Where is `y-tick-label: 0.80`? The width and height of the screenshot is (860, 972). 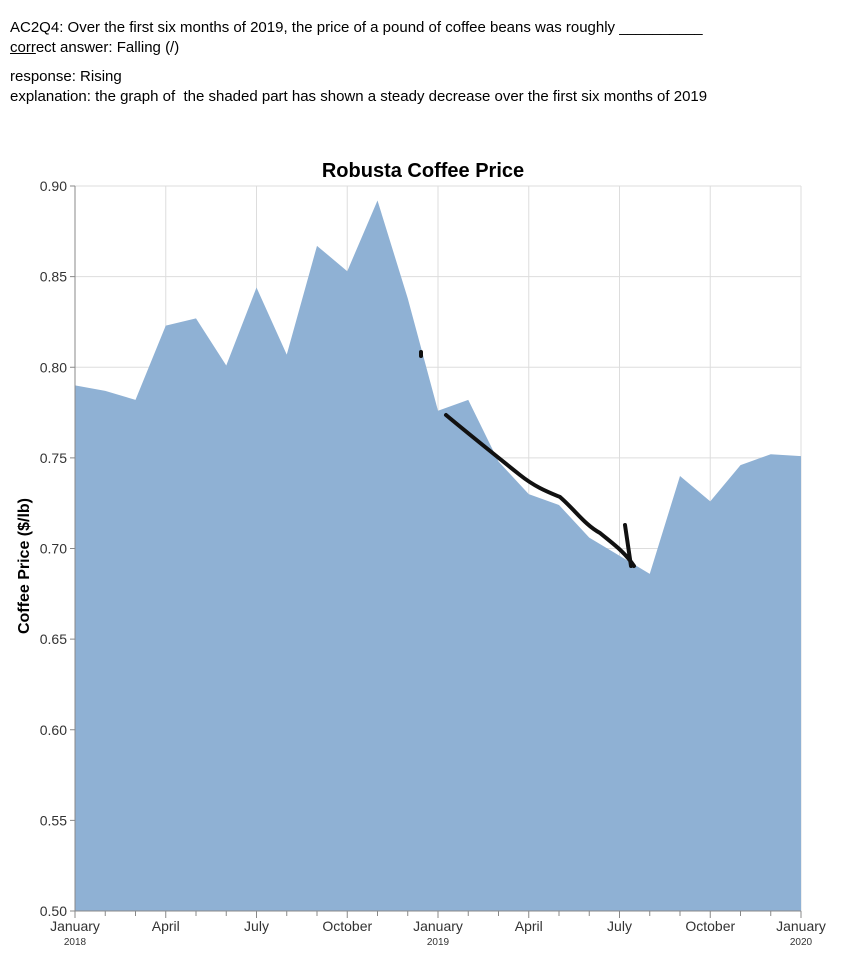
y-tick-label: 0.80 is located at coordinates (53, 367).